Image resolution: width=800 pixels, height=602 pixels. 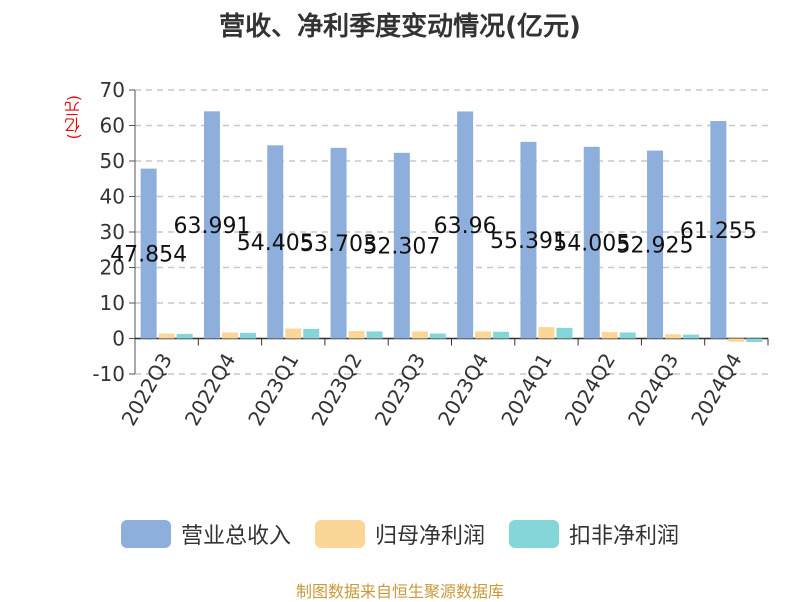 I want to click on legend-item-revenue: 营业总收入, so click(x=205, y=534).